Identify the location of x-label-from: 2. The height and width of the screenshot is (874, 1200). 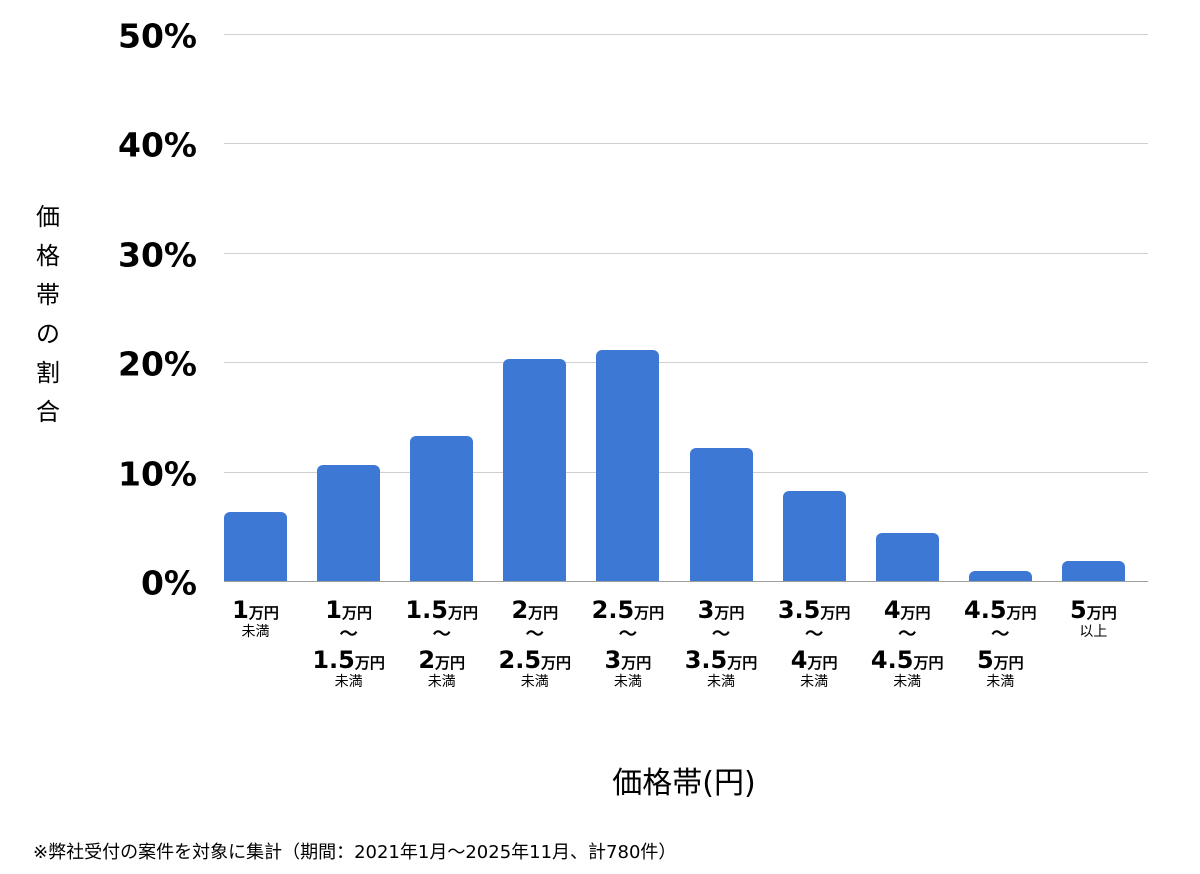
(520, 610).